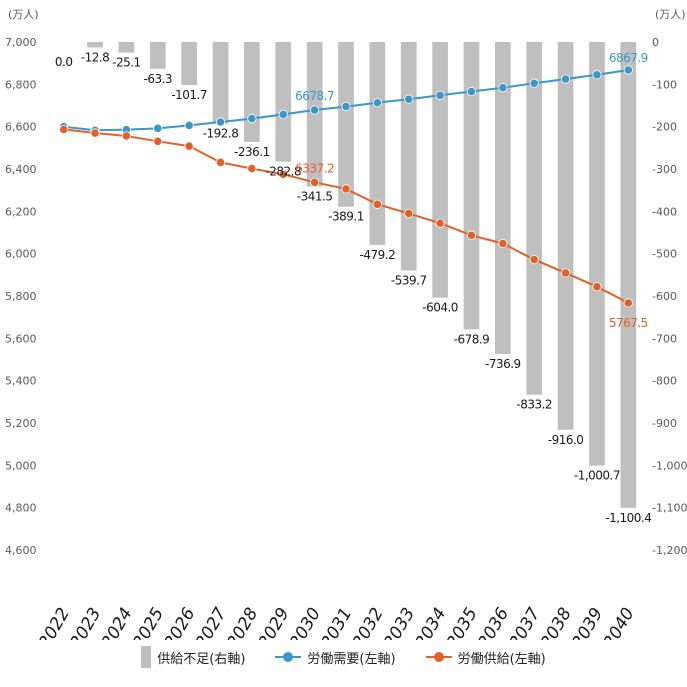  Describe the element at coordinates (669, 550) in the screenshot. I see `right-tick-label: -1,200` at that location.